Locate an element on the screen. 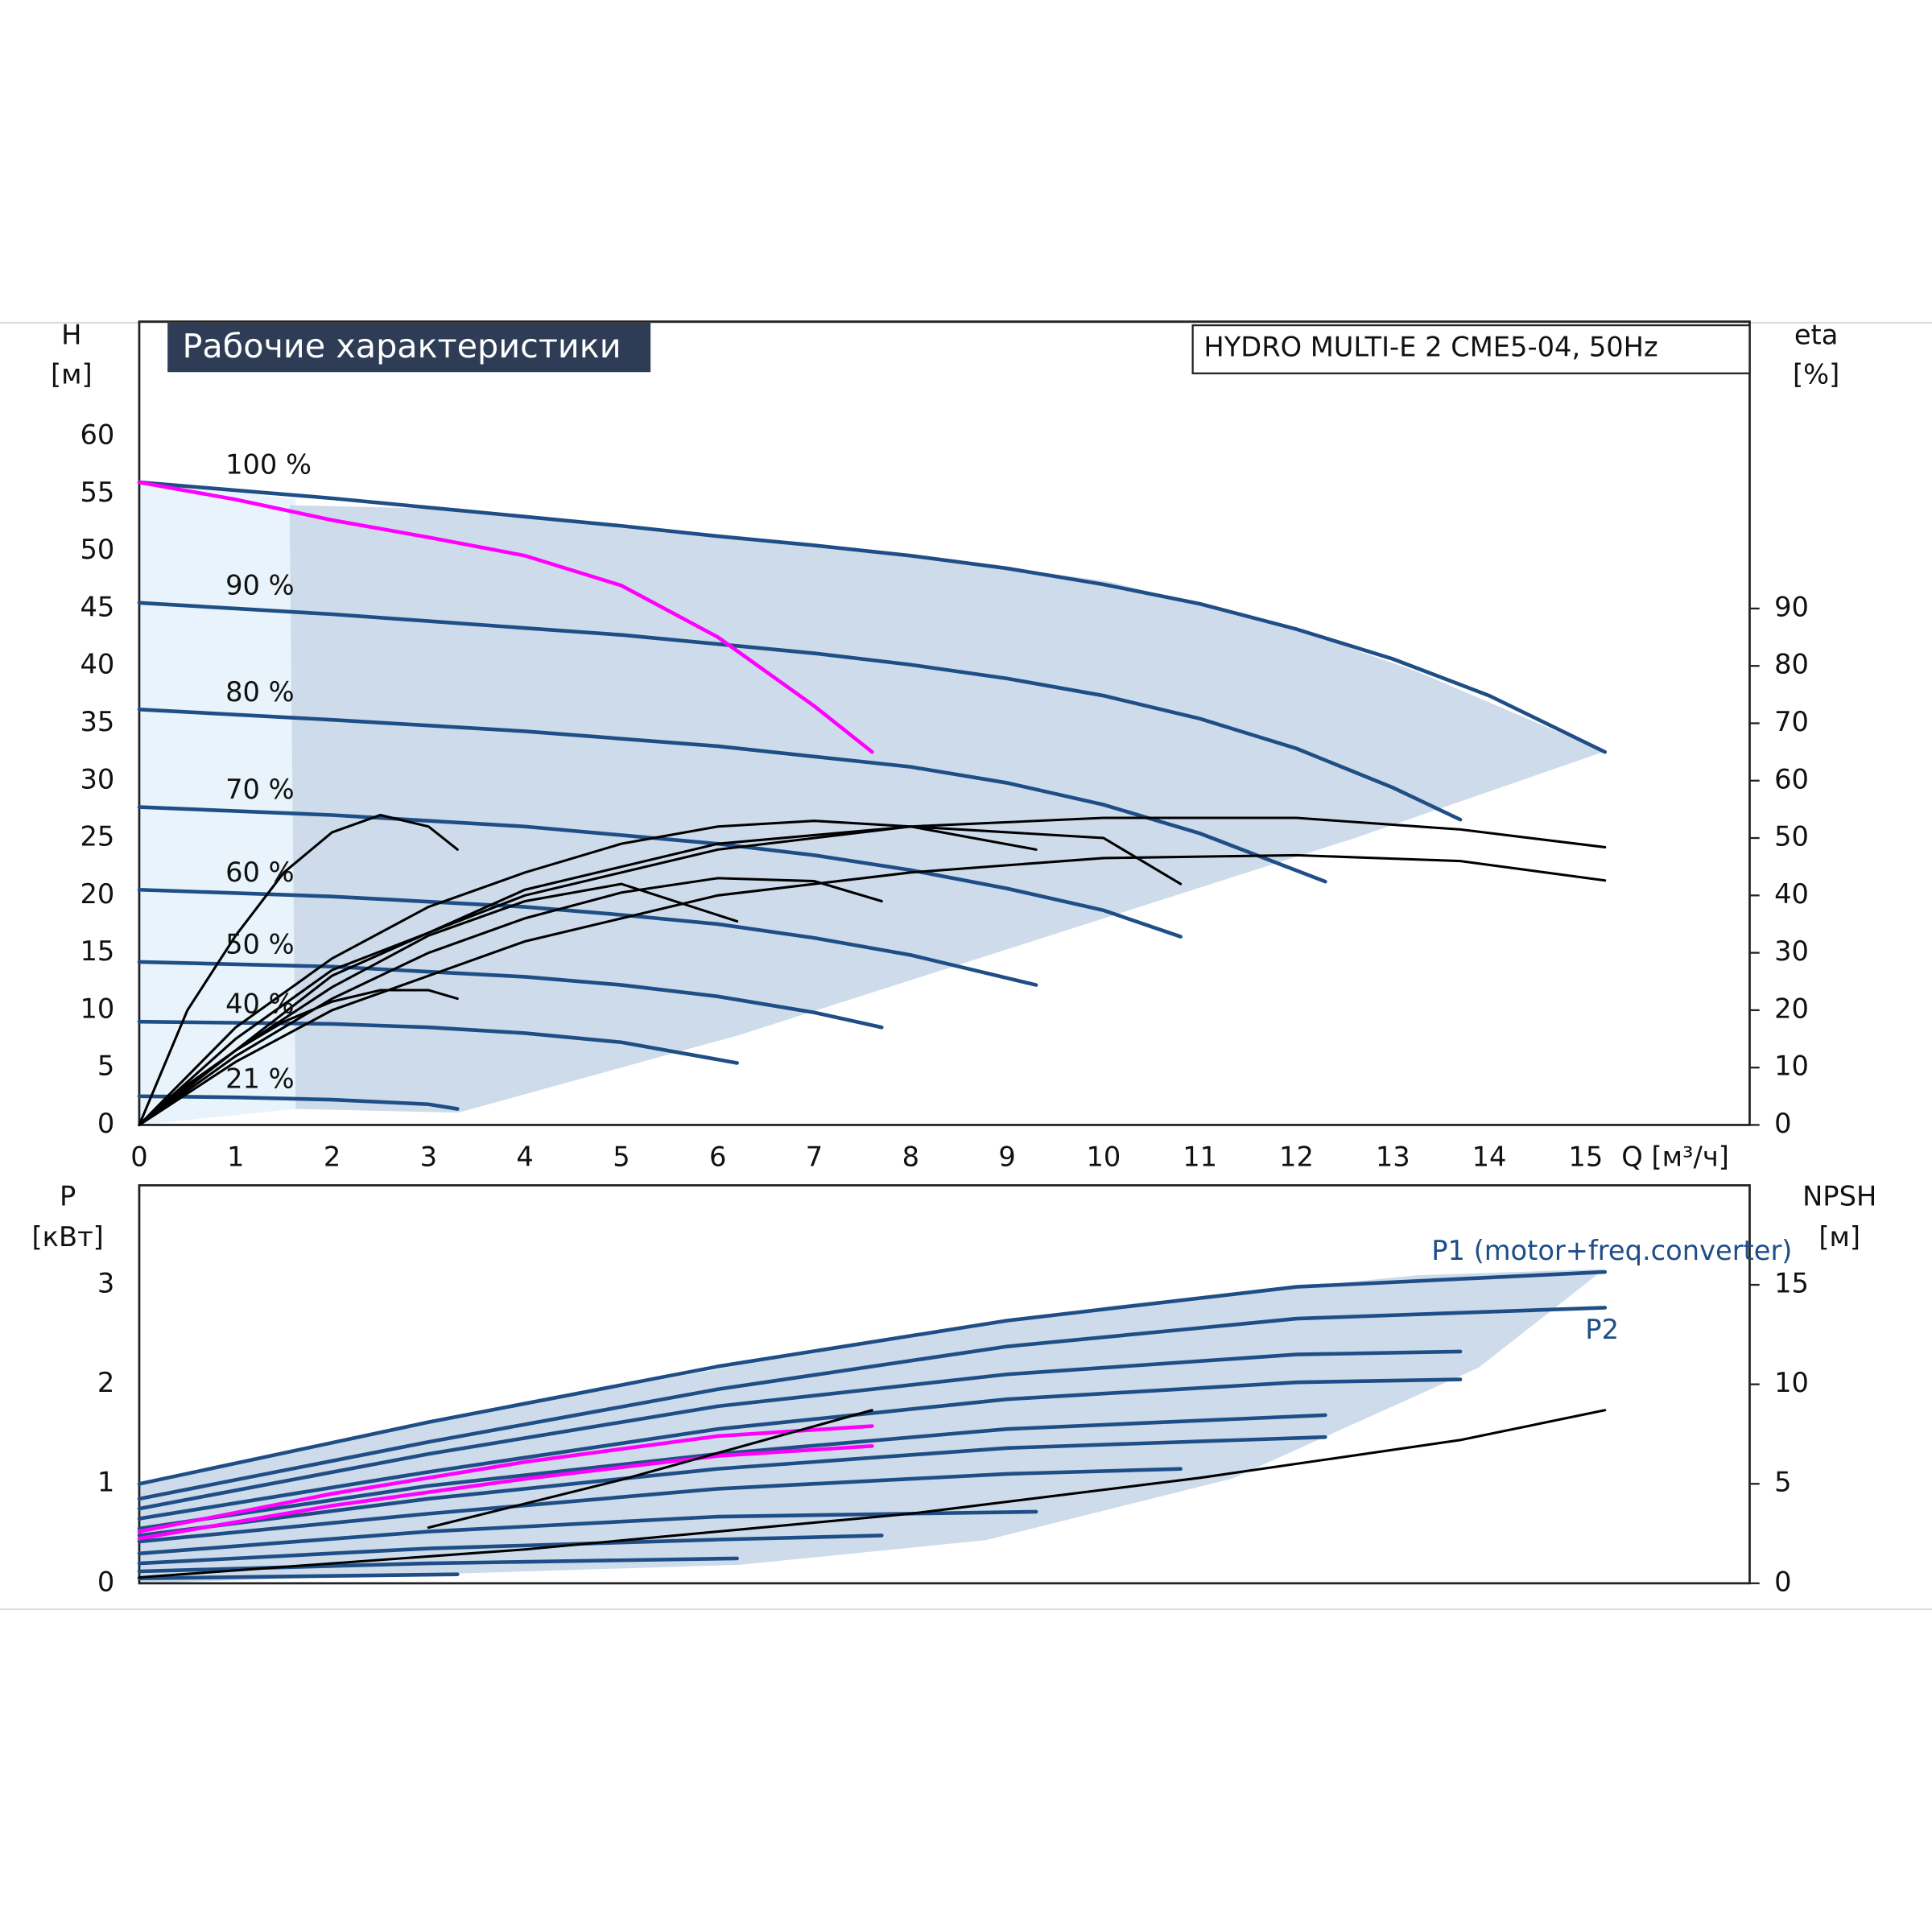 This screenshot has width=1932, height=1932. y2-tick-label: 60 is located at coordinates (1791, 779).